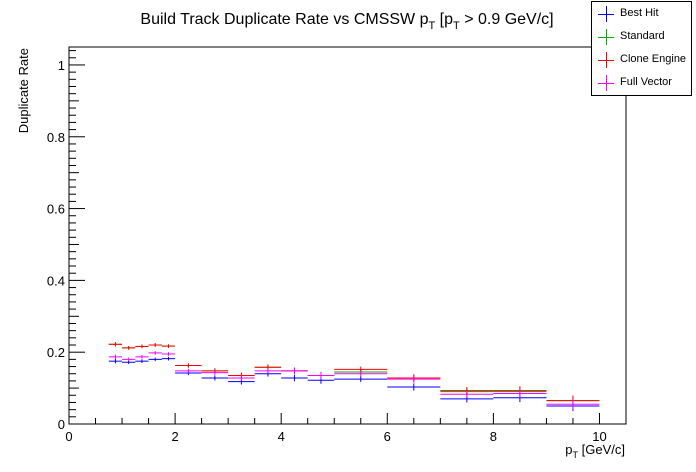  I want to click on legend-entry: Standard, so click(641, 37).